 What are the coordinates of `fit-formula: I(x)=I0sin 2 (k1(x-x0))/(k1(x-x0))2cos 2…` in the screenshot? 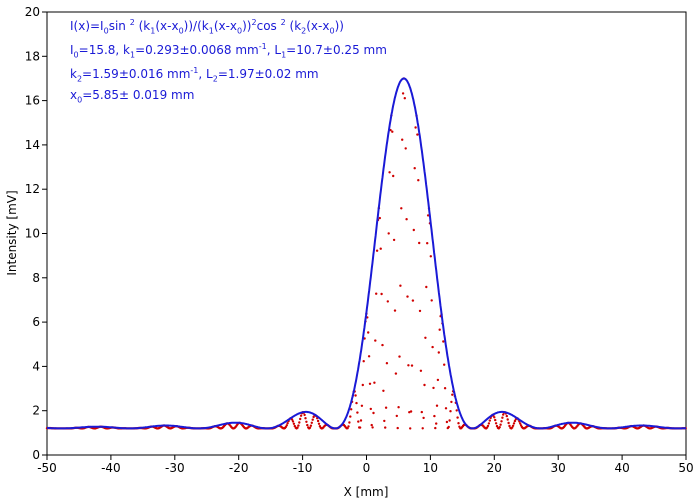 It's located at (207, 27).